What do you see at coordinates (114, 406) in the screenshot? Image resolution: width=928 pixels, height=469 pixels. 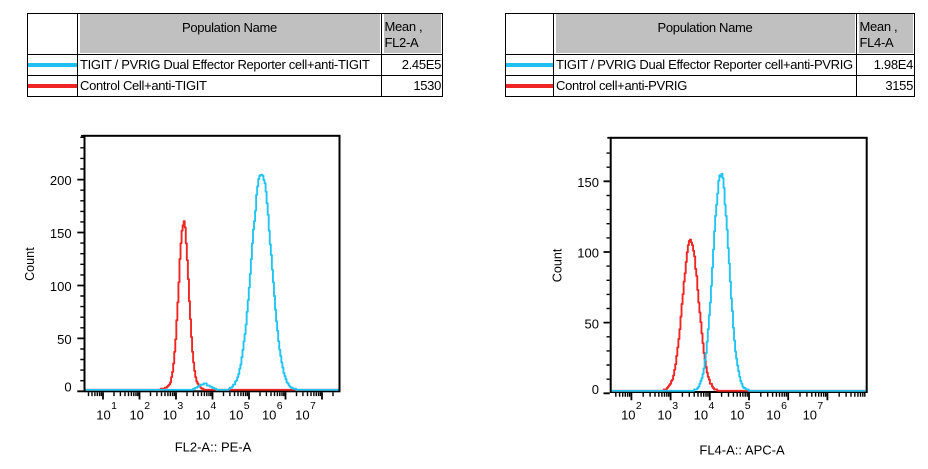 I see `svg-text: 1` at bounding box center [114, 406].